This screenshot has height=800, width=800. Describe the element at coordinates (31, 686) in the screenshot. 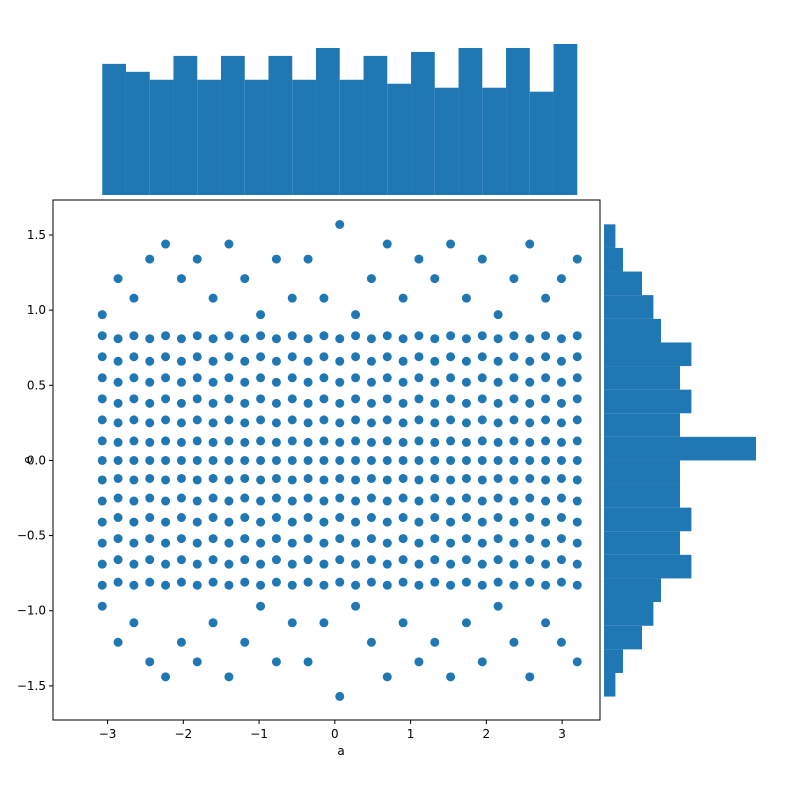

I see `y-tick-label: −1.5` at that location.